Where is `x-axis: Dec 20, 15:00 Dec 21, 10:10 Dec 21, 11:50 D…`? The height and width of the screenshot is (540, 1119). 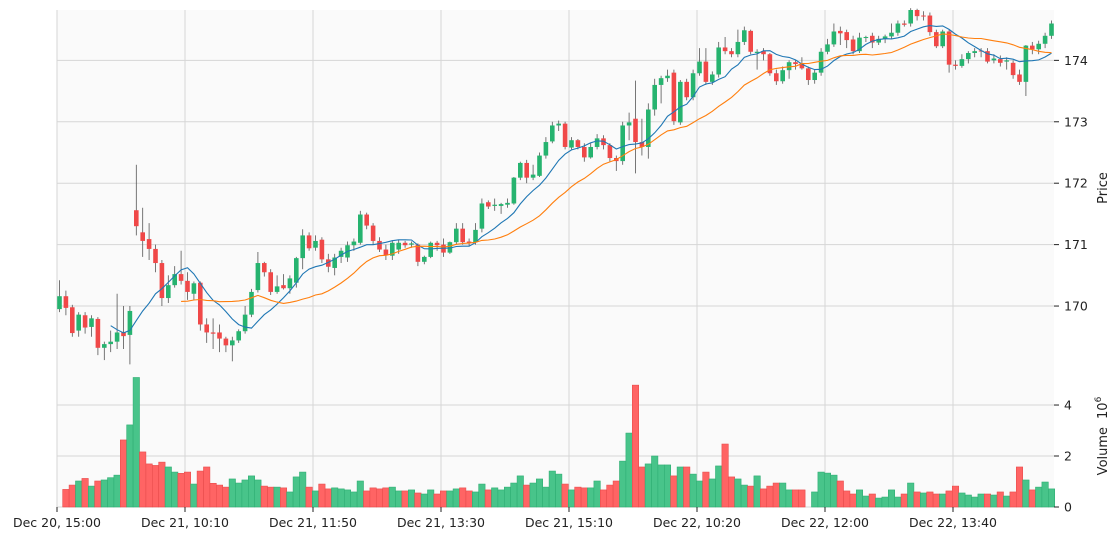
x-axis: Dec 20, 15:00 Dec 21, 10:10 Dec 21, 11:50 D… is located at coordinates (505, 518).